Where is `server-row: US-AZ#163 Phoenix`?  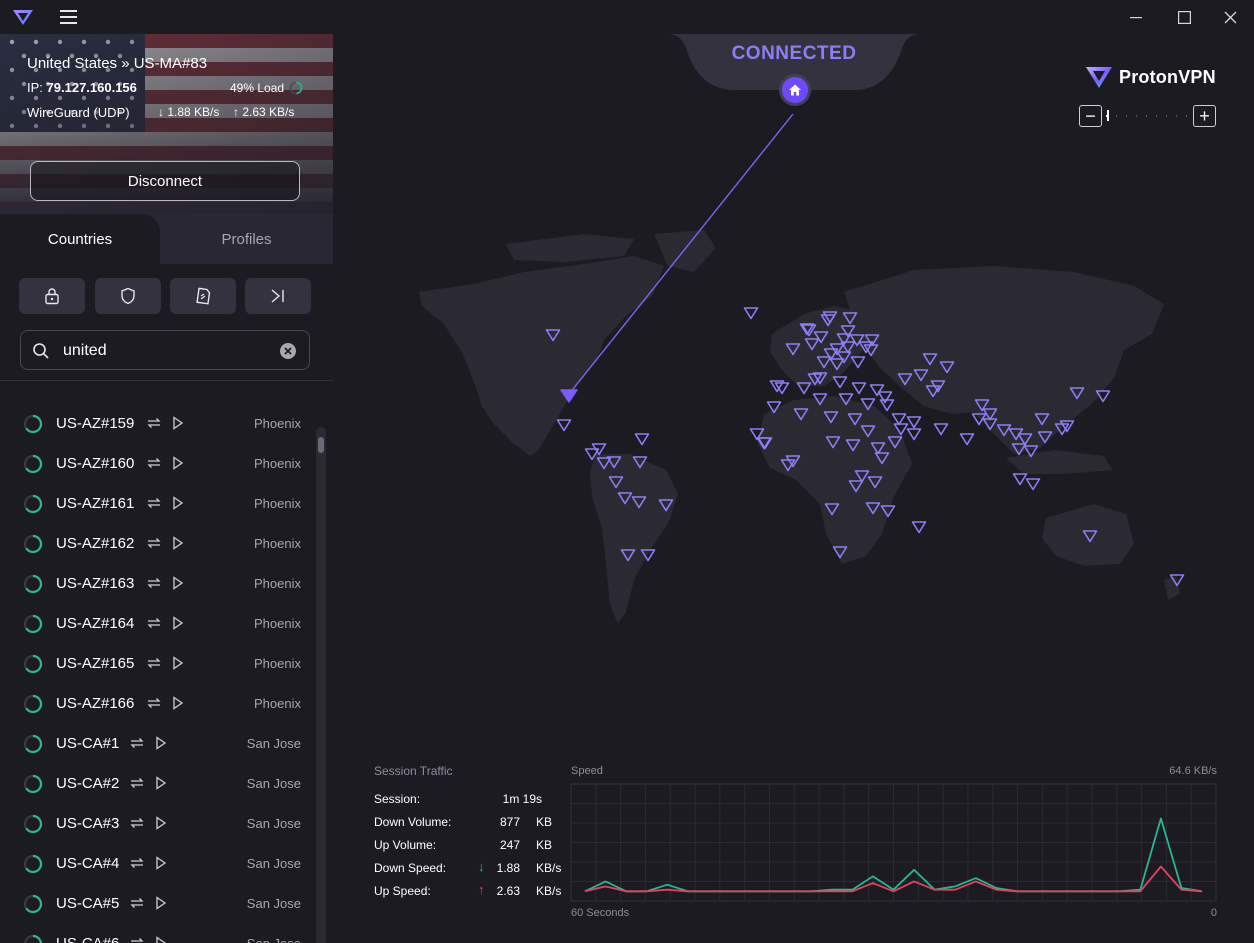
server-row: US-AZ#163 Phoenix is located at coordinates (156, 584).